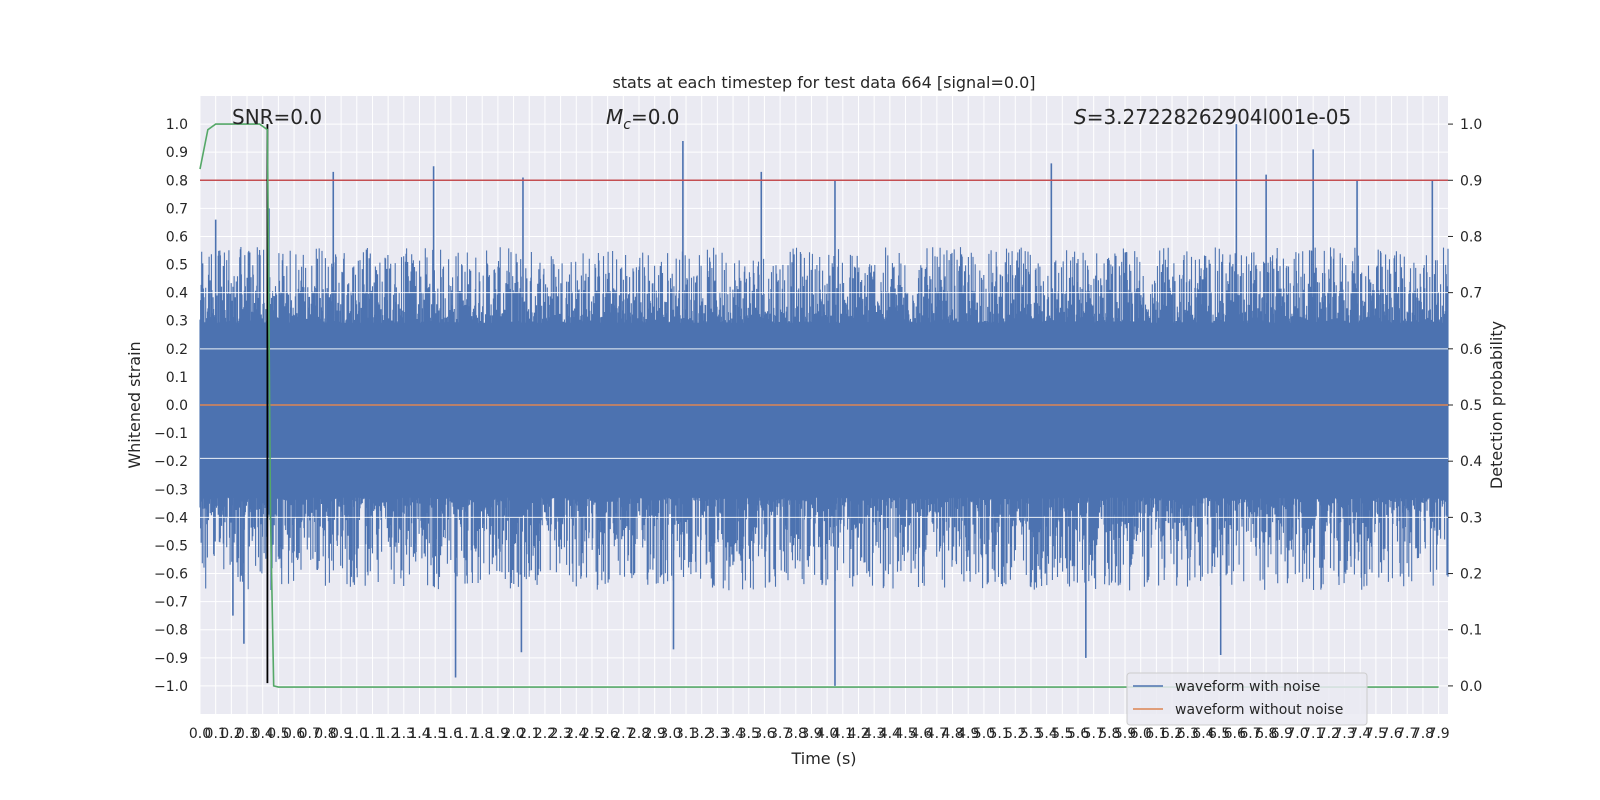  What do you see at coordinates (1423, 734) in the screenshot?
I see `x-tick-label: 7.8` at bounding box center [1423, 734].